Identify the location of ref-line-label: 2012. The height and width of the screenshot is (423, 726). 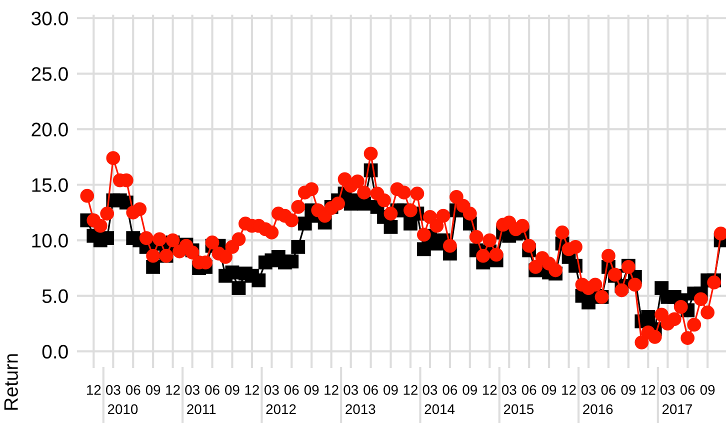
(281, 409).